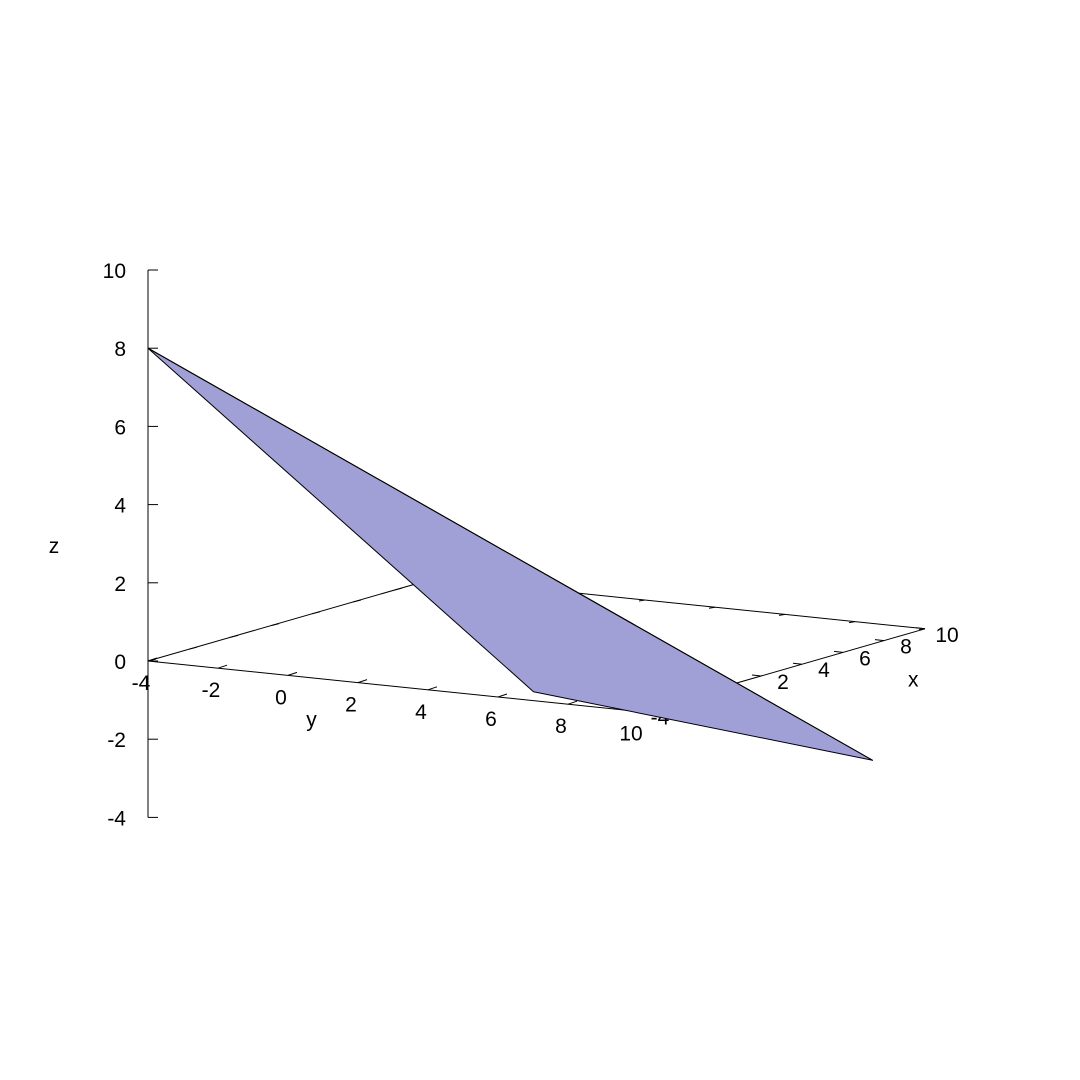 The image size is (1080, 1080). Describe the element at coordinates (54, 546) in the screenshot. I see `z-axis-label: z` at that location.